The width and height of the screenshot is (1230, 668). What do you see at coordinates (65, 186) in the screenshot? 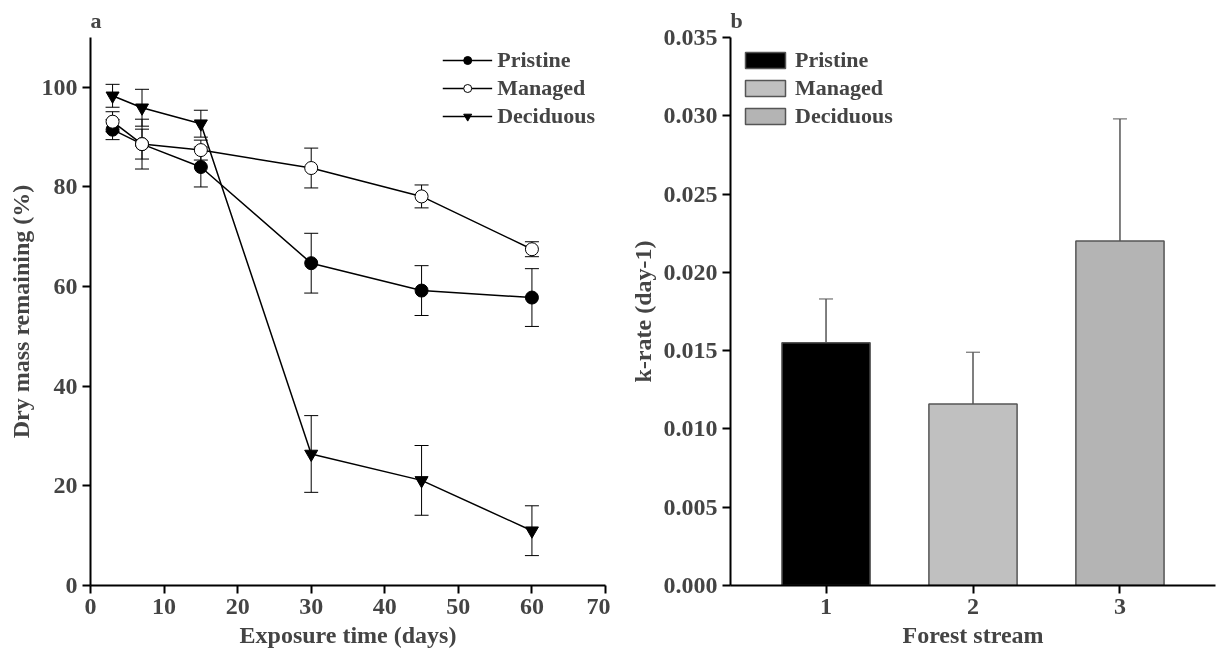
I see `y-tick-label: 80` at bounding box center [65, 186].